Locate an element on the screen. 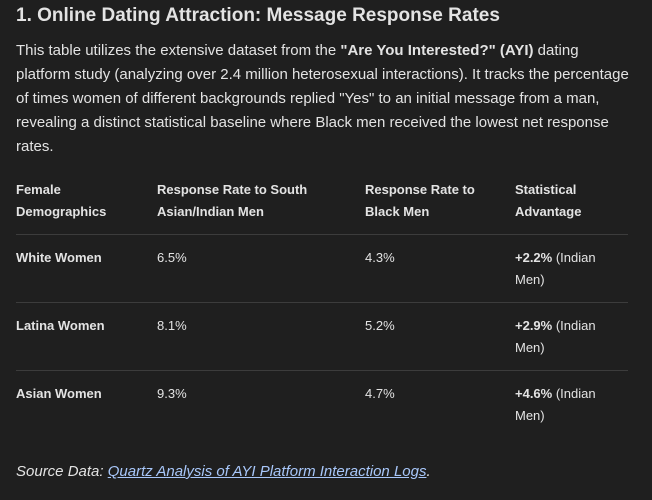 This screenshot has width=652, height=500. table-cell: Asian Women is located at coordinates (59, 393).